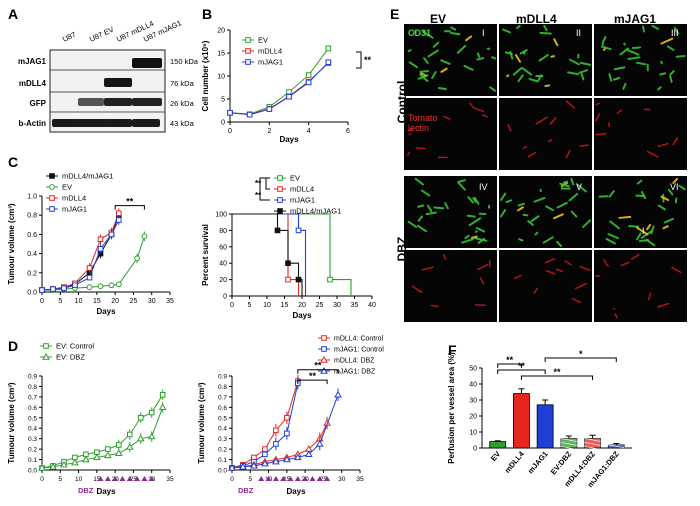 Image resolution: width=700 pixels, height=506 pixels. What do you see at coordinates (147, 102) in the screenshot?
I see `band-gfp-mjag1` at bounding box center [147, 102].